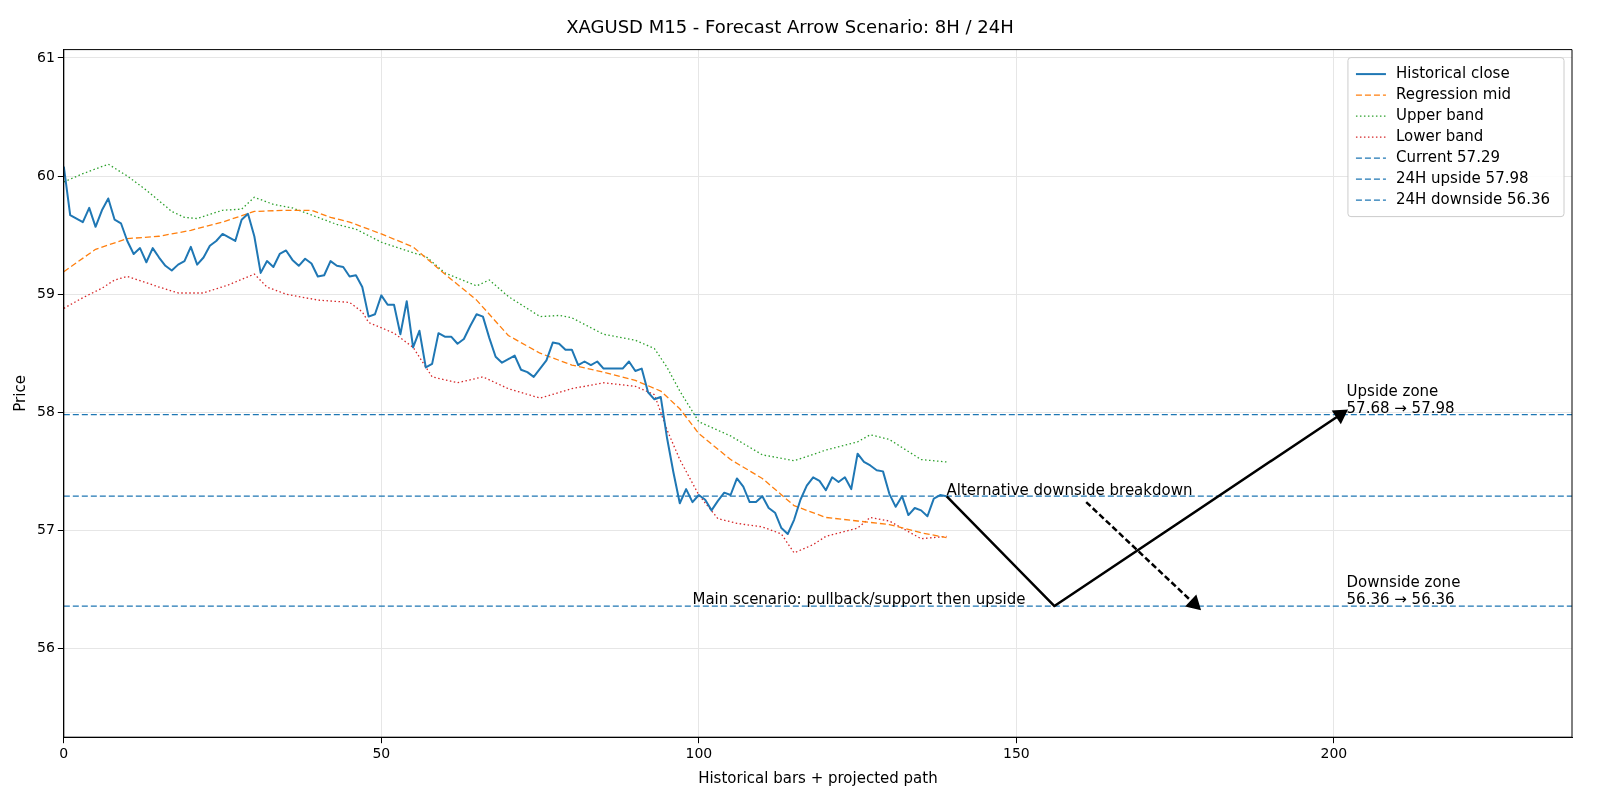 The width and height of the screenshot is (1600, 800). What do you see at coordinates (1473, 198) in the screenshot?
I see `legend-label: 24H downside 56.36` at bounding box center [1473, 198].